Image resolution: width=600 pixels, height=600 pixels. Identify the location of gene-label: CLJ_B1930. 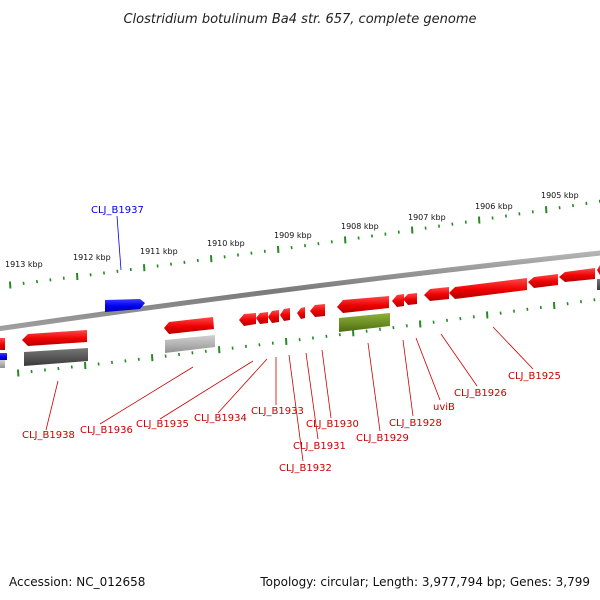
(332, 424).